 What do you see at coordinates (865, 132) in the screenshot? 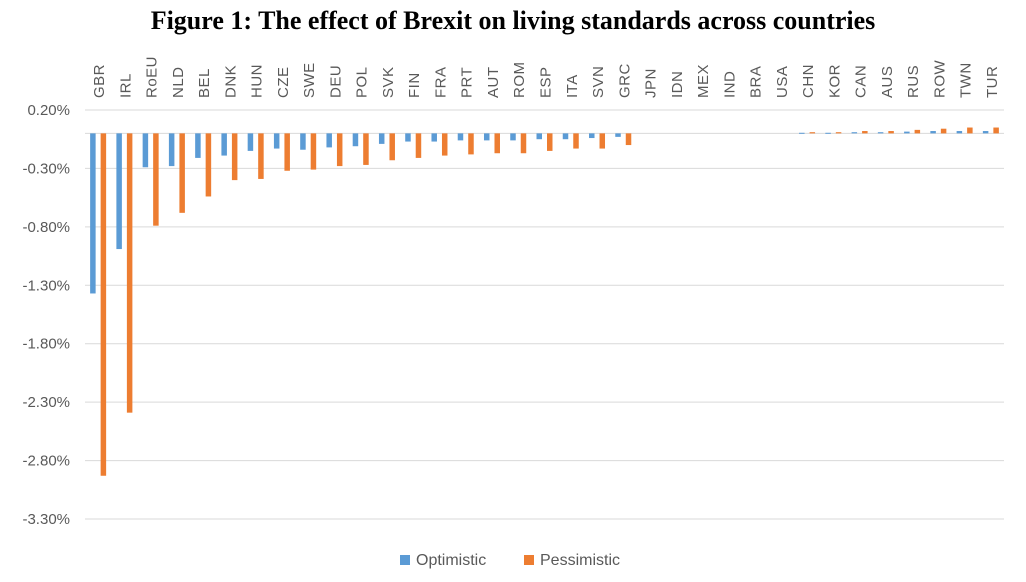
I see `bar-pessimistic-can` at bounding box center [865, 132].